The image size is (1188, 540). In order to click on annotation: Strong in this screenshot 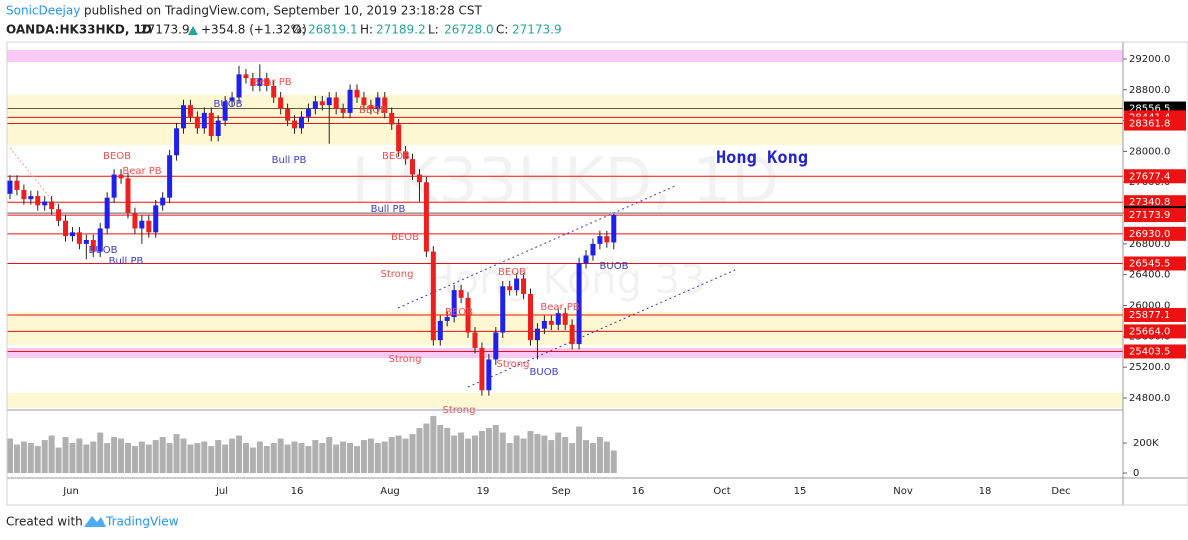, I will do `click(397, 274)`.